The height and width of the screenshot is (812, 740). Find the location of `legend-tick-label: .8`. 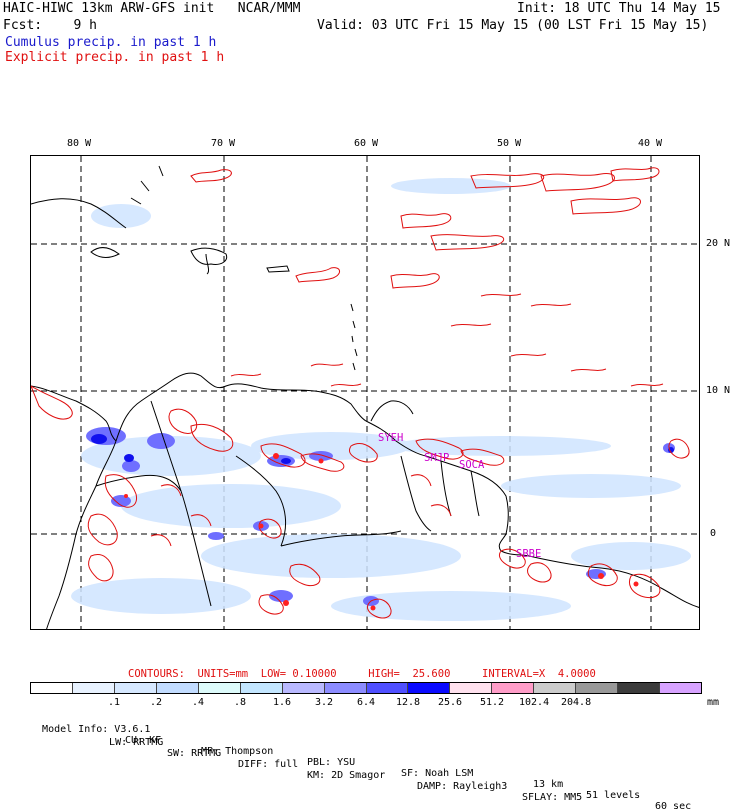

legend-tick-label: .8 is located at coordinates (240, 702).